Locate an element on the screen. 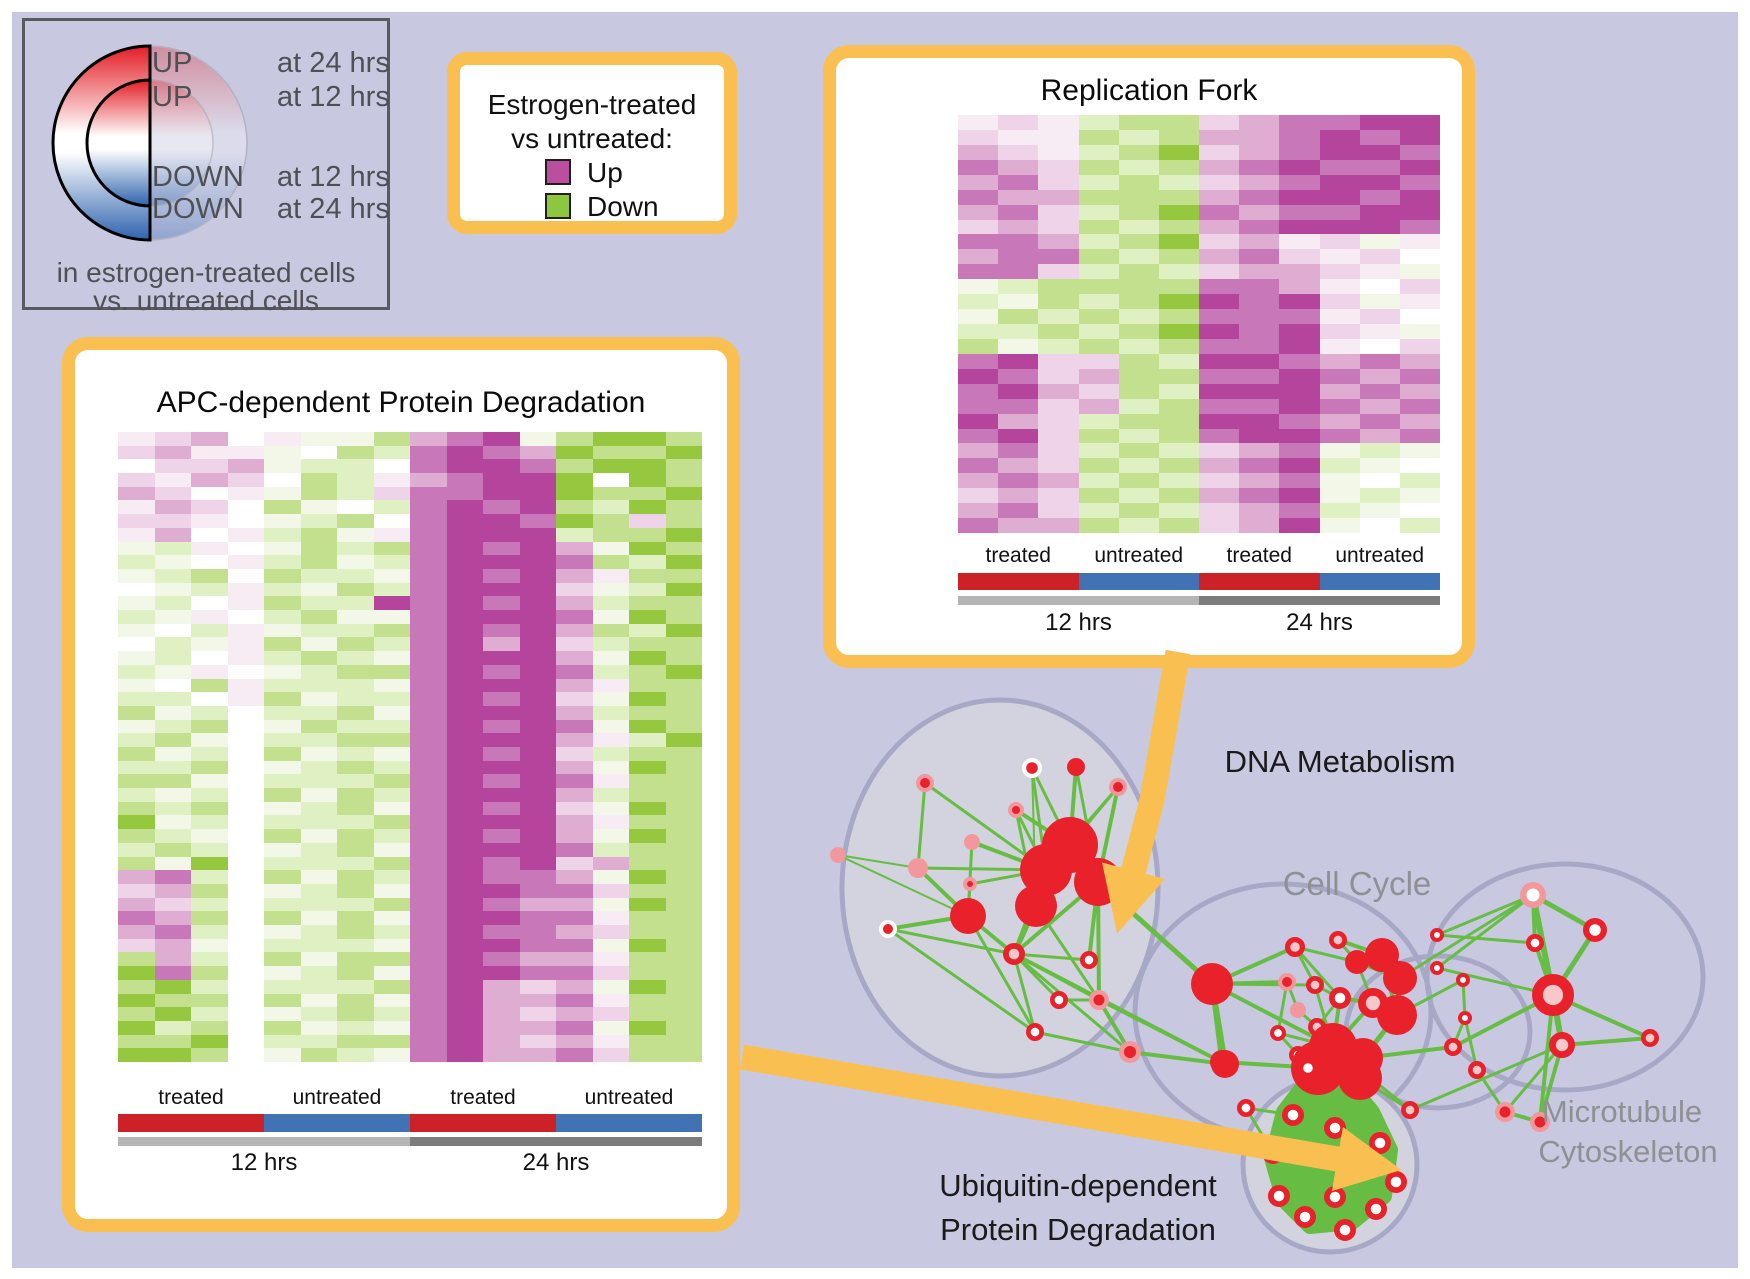 Image resolution: width=1750 pixels, height=1279 pixels. gene-node-red-ring-pink-center is located at coordinates (1314, 985).